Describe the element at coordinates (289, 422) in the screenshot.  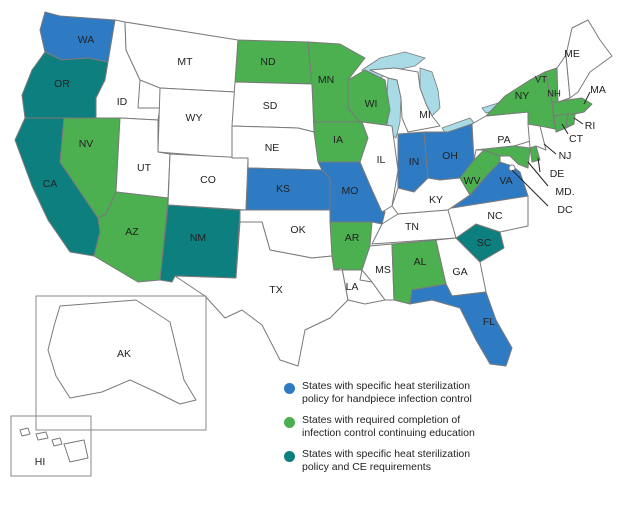
I see `legend-swatch-ce-required` at that location.